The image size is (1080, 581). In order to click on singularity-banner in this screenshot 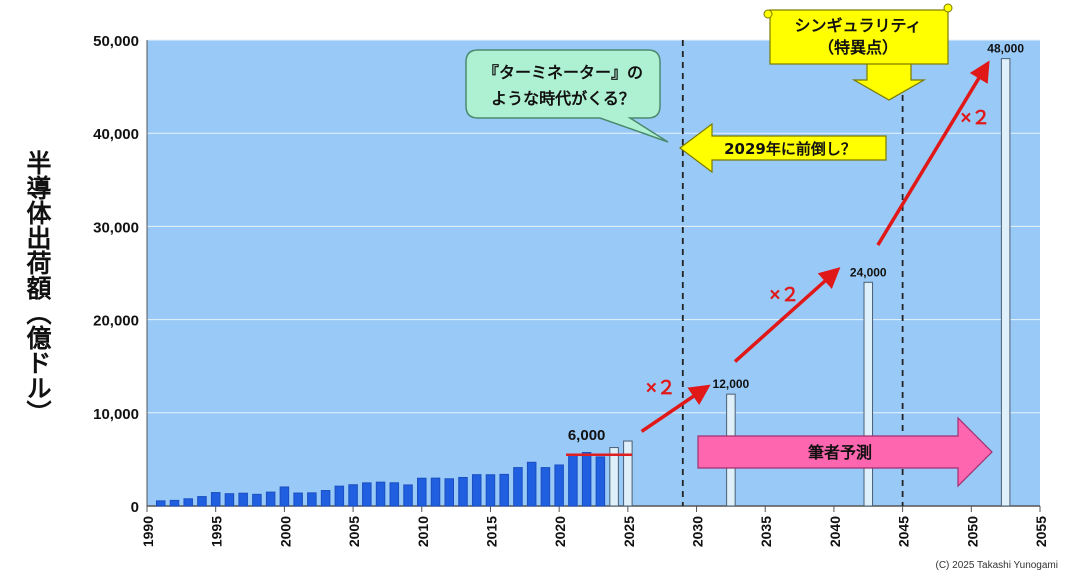, I will do `click(859, 37)`.